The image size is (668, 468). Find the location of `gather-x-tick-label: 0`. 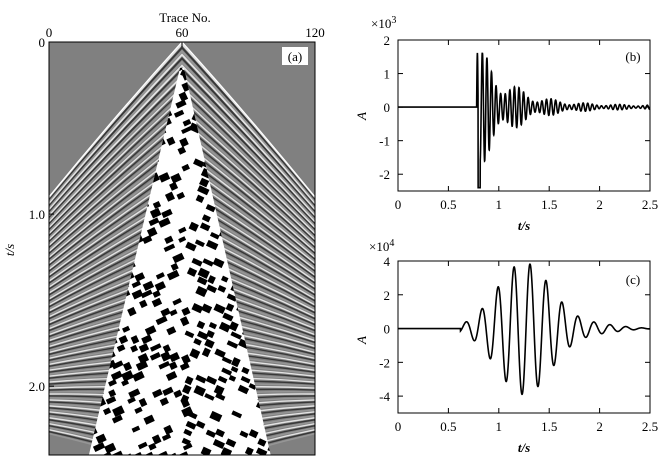

gather-x-tick-label: 0 is located at coordinates (49, 32).